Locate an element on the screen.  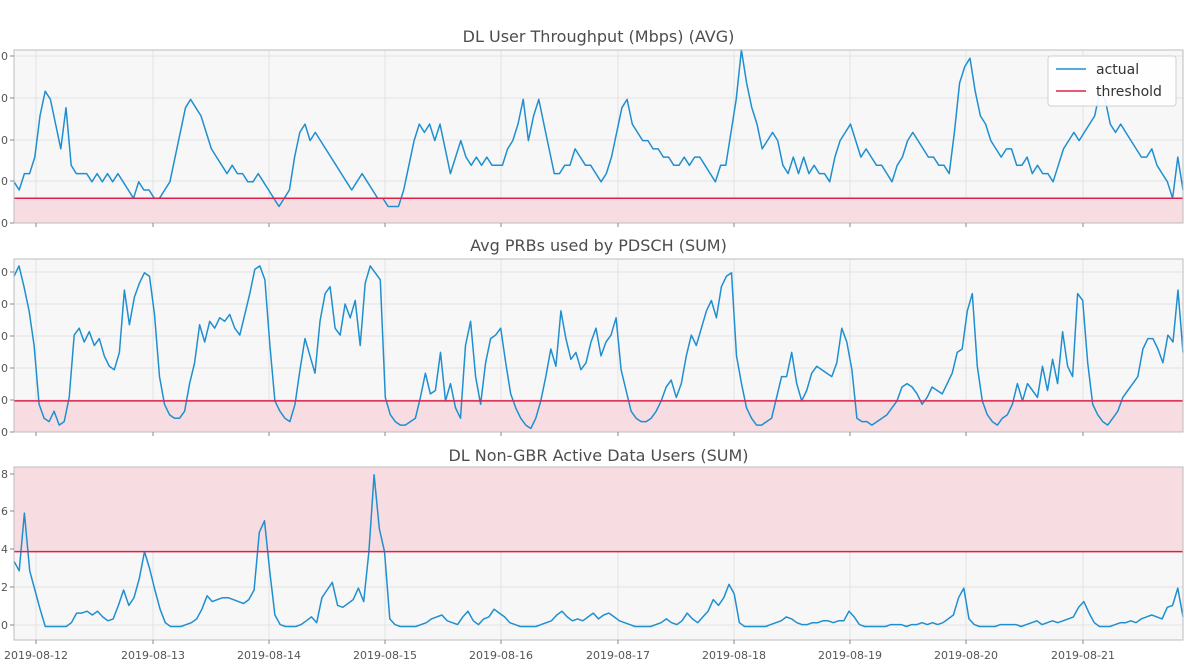
x-tick-label: 2019-08-16 is located at coordinates (501, 655).